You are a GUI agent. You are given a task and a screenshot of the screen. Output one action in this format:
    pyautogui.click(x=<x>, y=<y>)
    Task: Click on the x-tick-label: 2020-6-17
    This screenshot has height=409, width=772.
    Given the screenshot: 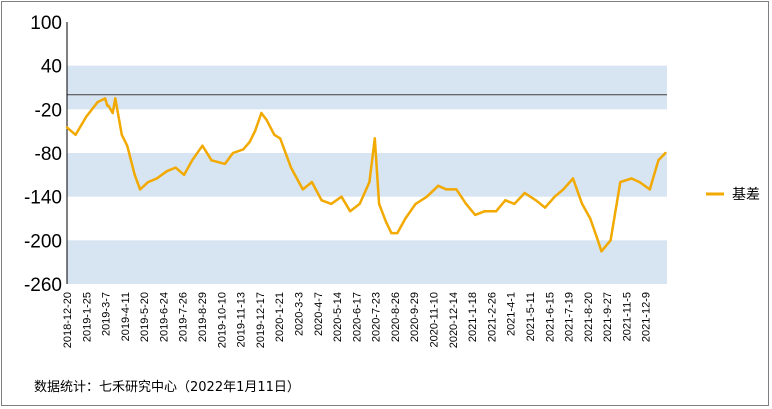 What is the action you would take?
    pyautogui.click(x=357, y=317)
    